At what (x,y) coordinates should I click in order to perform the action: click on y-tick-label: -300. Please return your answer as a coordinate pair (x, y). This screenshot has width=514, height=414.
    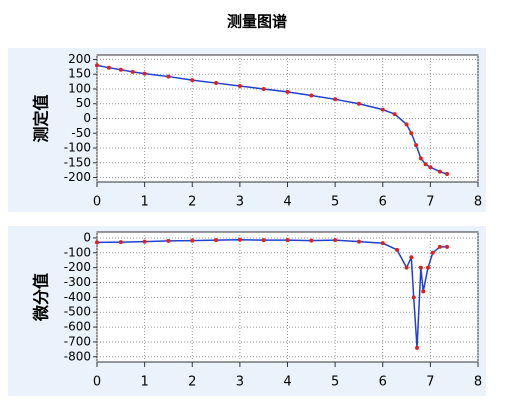
    Looking at the image, I should click on (77, 282).